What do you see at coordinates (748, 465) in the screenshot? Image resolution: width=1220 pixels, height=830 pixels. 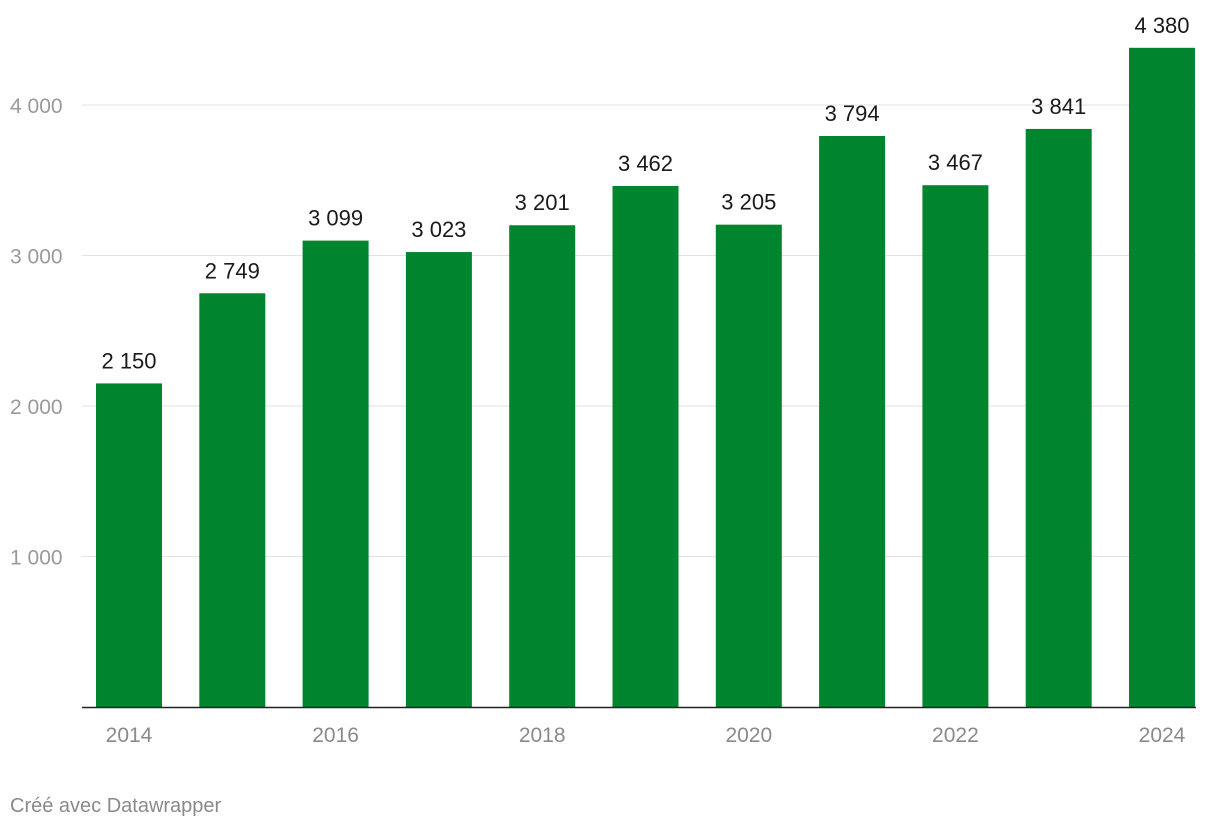 I see `bar-2020` at bounding box center [748, 465].